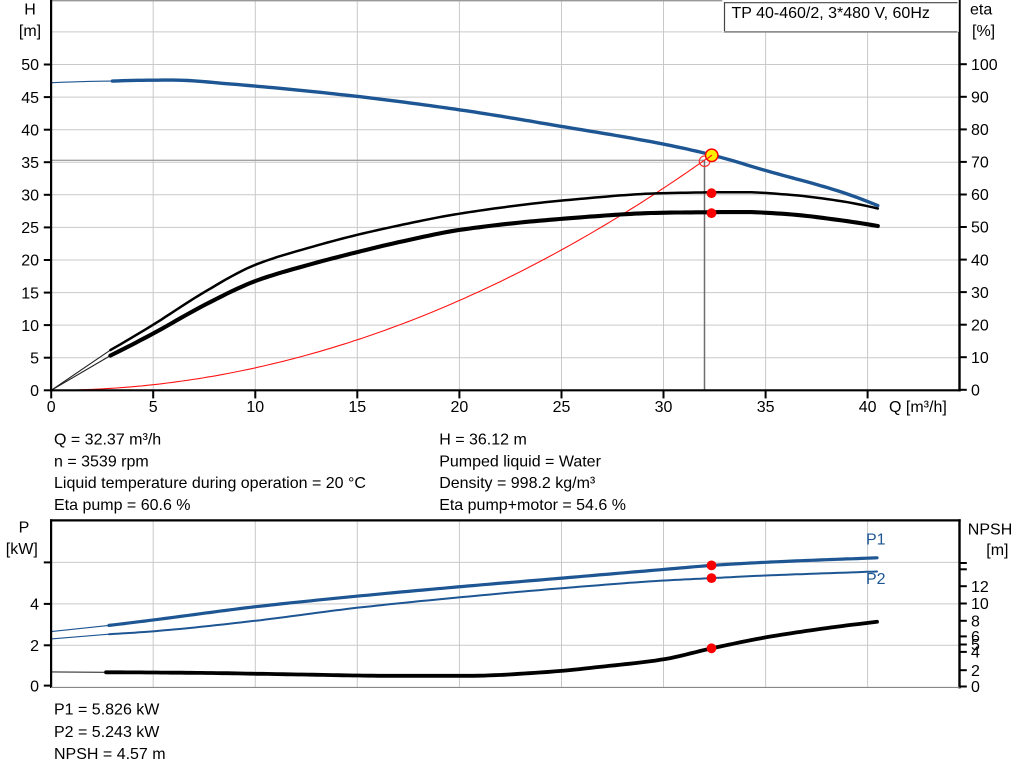  What do you see at coordinates (517, 483) in the screenshot?
I see `svg-text: Density = 998.2 kg/m³` at bounding box center [517, 483].